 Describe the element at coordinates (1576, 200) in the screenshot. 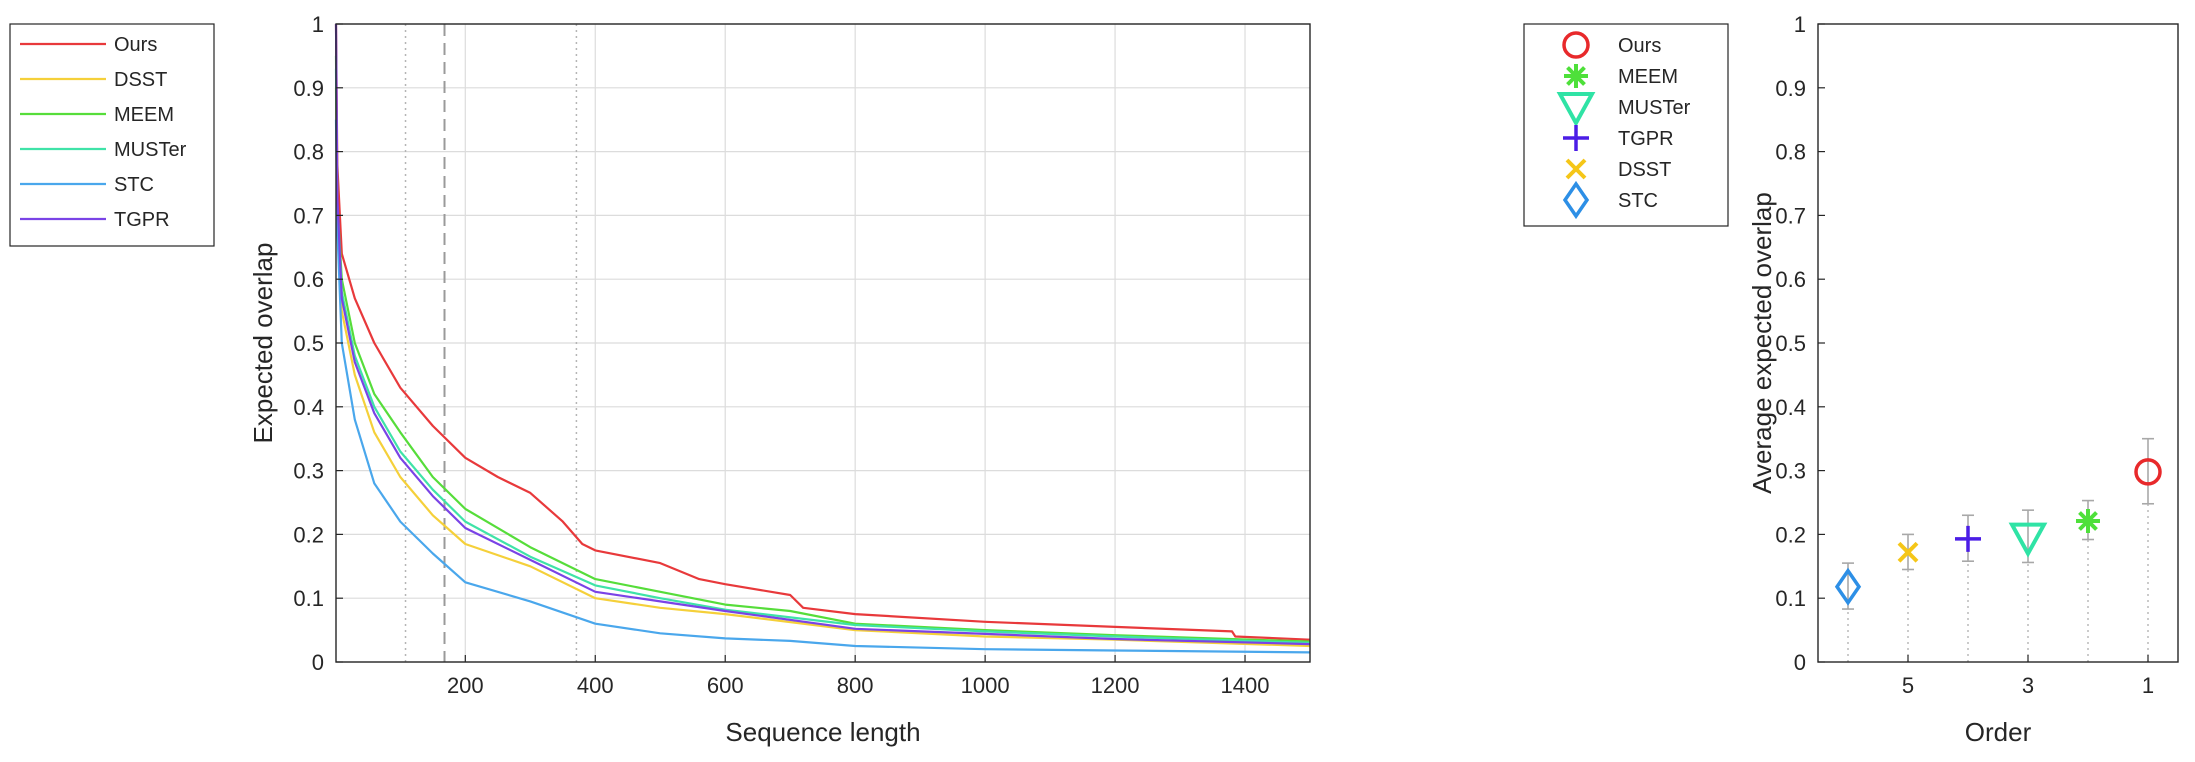

I see `legend-marker-stc` at that location.